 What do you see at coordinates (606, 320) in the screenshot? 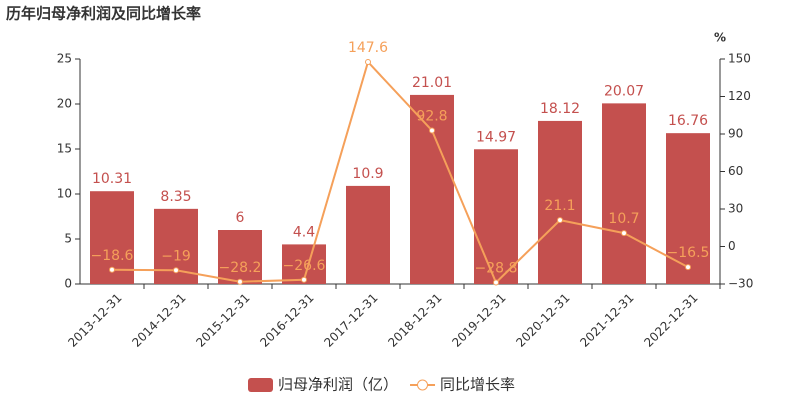
I see `x-tick-label: 2021-12-31` at bounding box center [606, 320].